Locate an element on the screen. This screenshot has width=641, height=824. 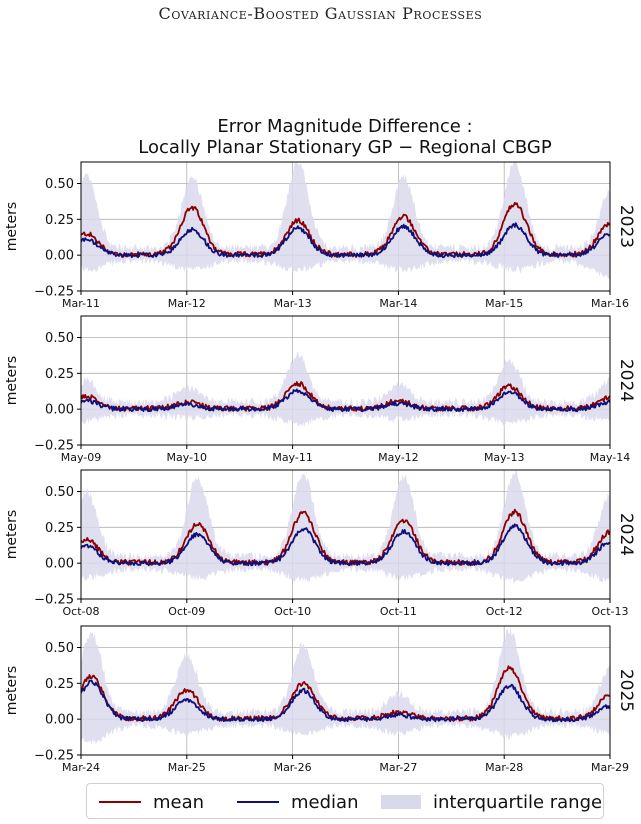
x-tick-label: May-14 is located at coordinates (610, 457).